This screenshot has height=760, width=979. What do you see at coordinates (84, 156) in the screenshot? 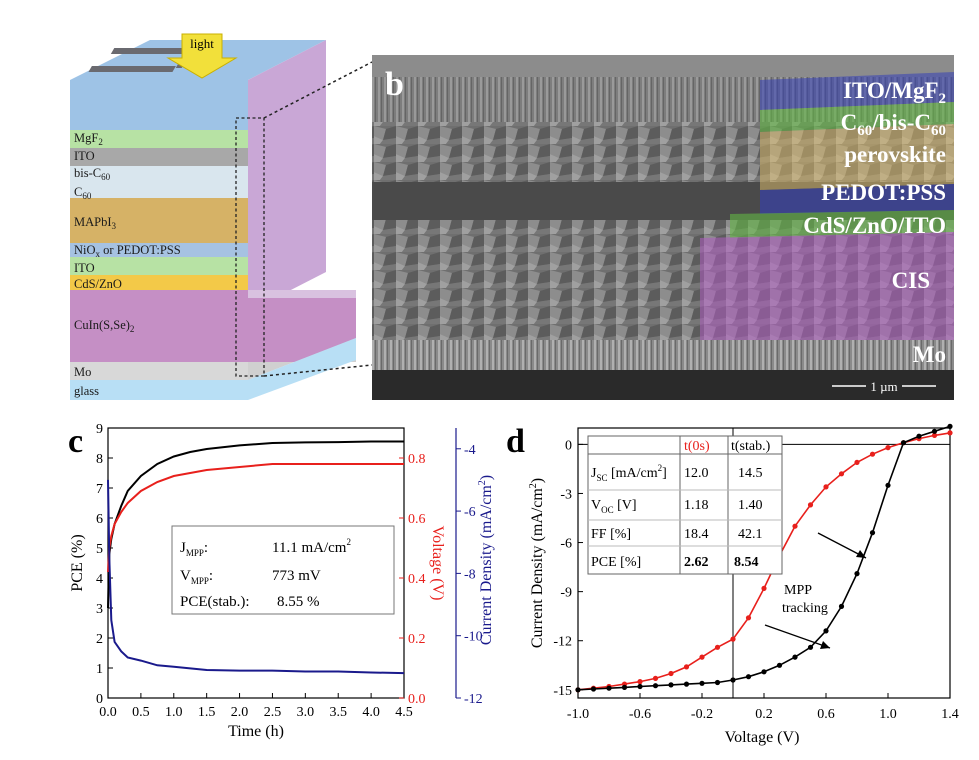
I see `label-ito-top: ITO` at bounding box center [84, 156].